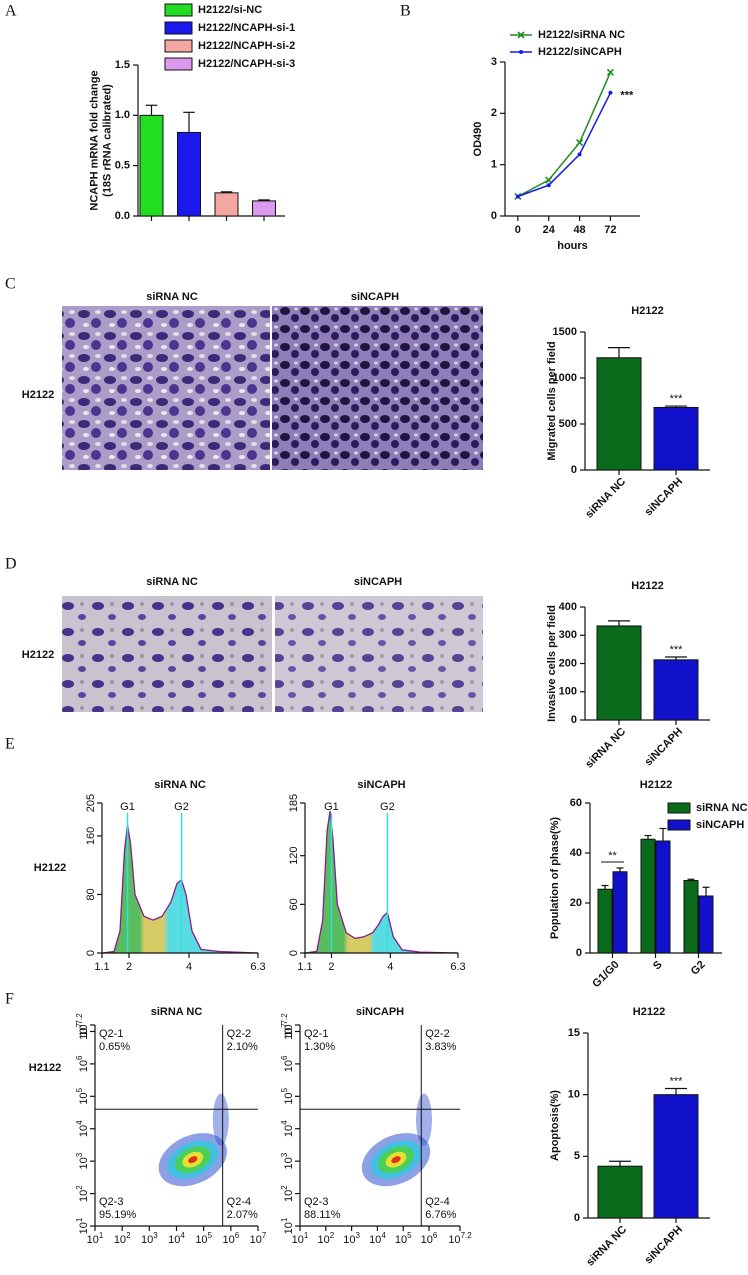 Image resolution: width=748 pixels, height=1275 pixels. Describe the element at coordinates (127, 807) in the screenshot. I see `phase-label: G1` at that location.